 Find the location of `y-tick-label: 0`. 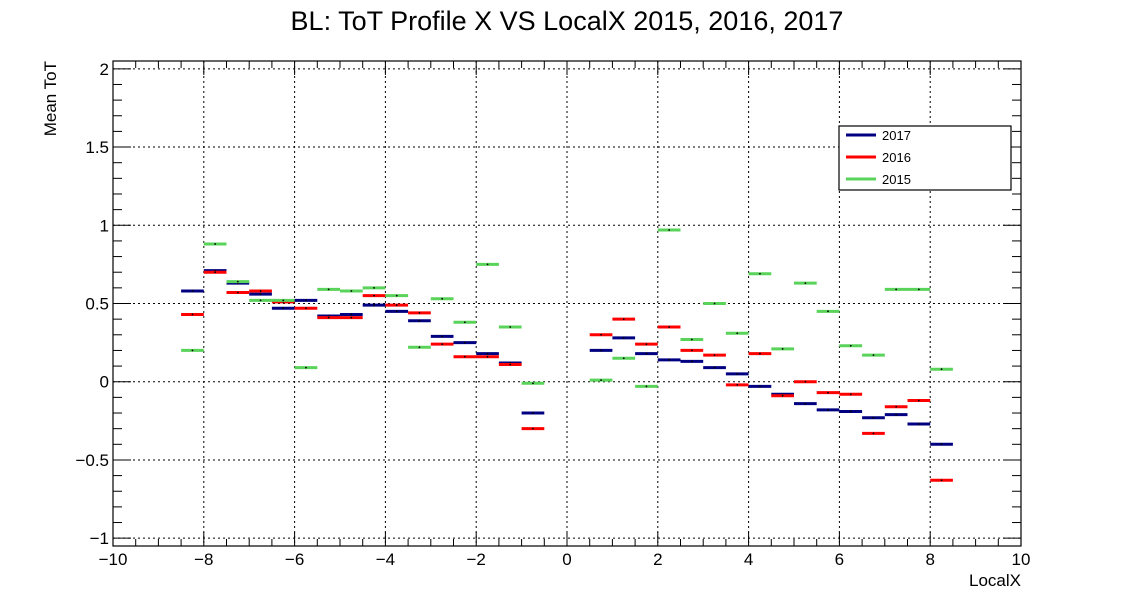

y-tick-label: 0 is located at coordinates (104, 382).